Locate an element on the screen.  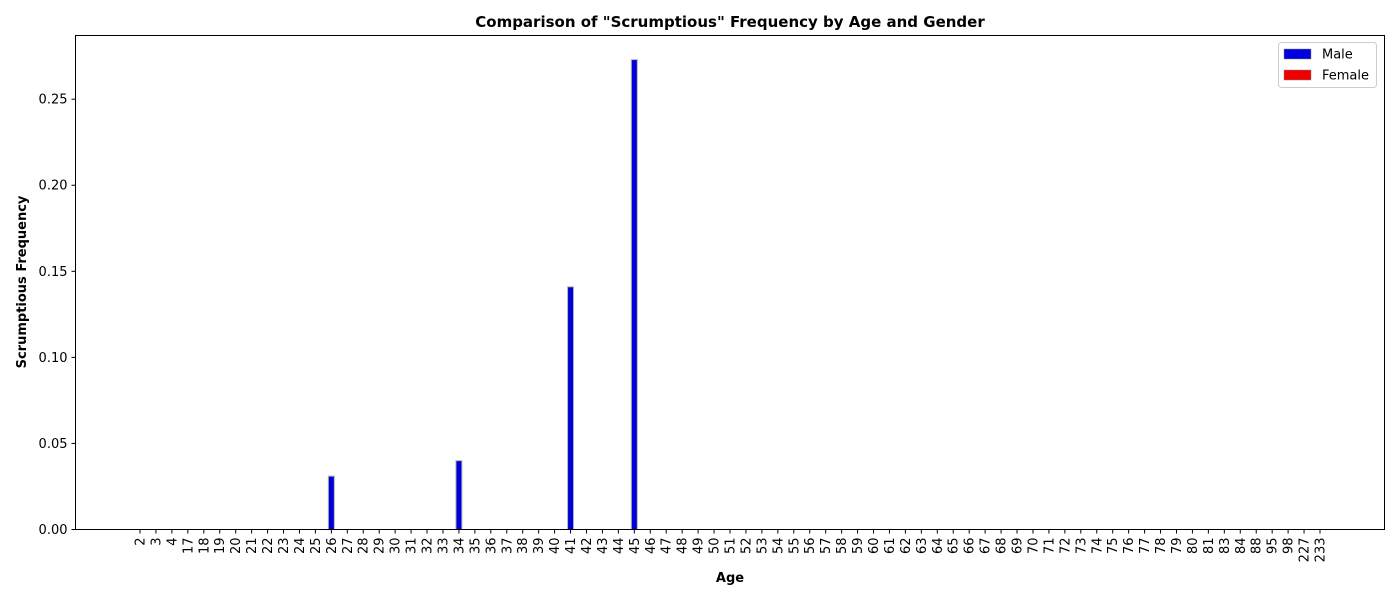
x-tick-label: 63 is located at coordinates (922, 546).